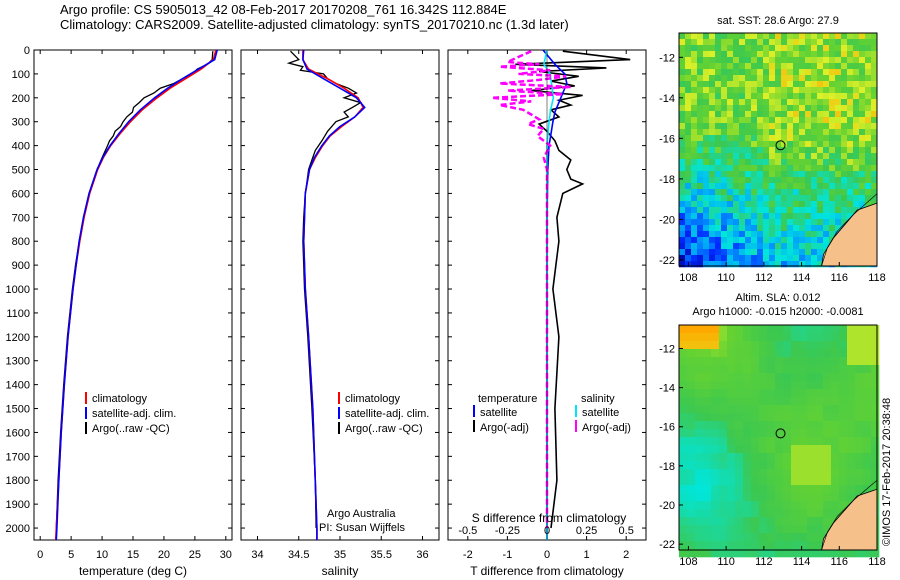 This screenshot has height=580, width=900. I want to click on legend-salinity-title: salinity, so click(598, 399).